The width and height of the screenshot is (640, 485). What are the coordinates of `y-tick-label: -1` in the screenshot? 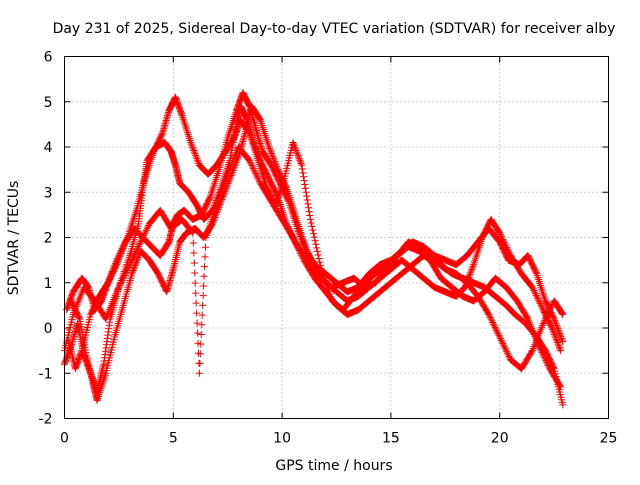 It's located at (46, 374).